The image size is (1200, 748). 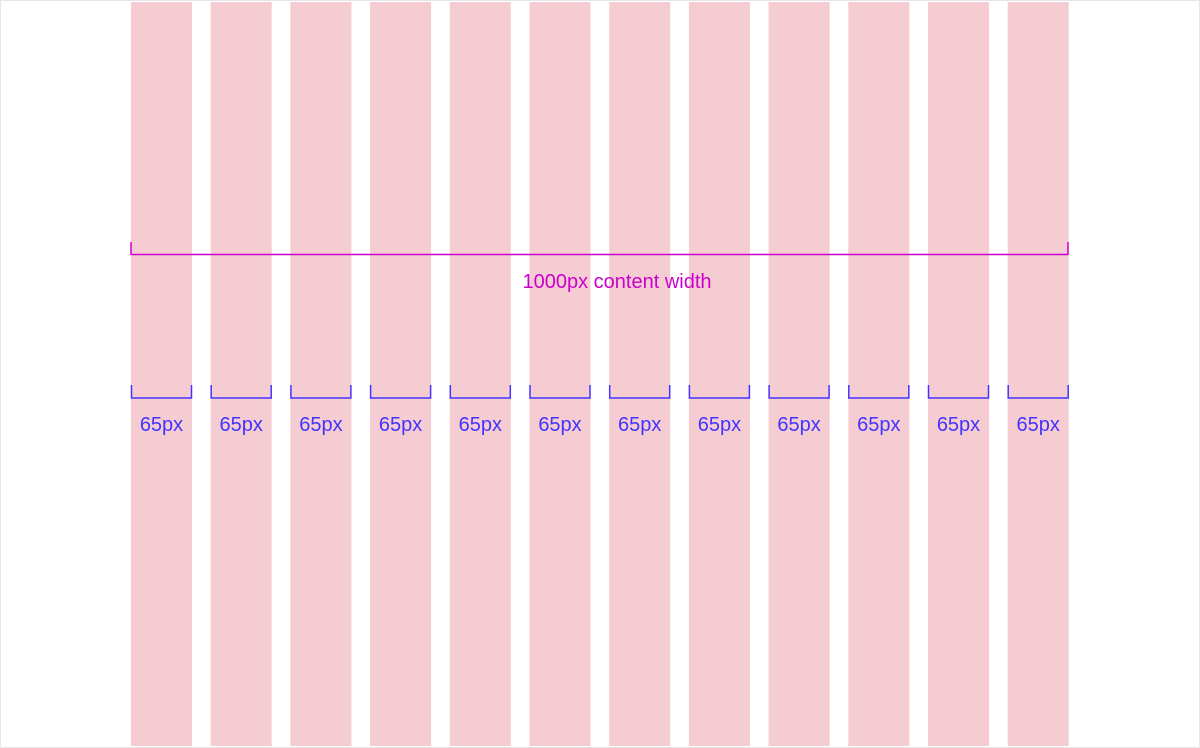 I want to click on column-width-label-11: 65px, so click(x=958, y=425).